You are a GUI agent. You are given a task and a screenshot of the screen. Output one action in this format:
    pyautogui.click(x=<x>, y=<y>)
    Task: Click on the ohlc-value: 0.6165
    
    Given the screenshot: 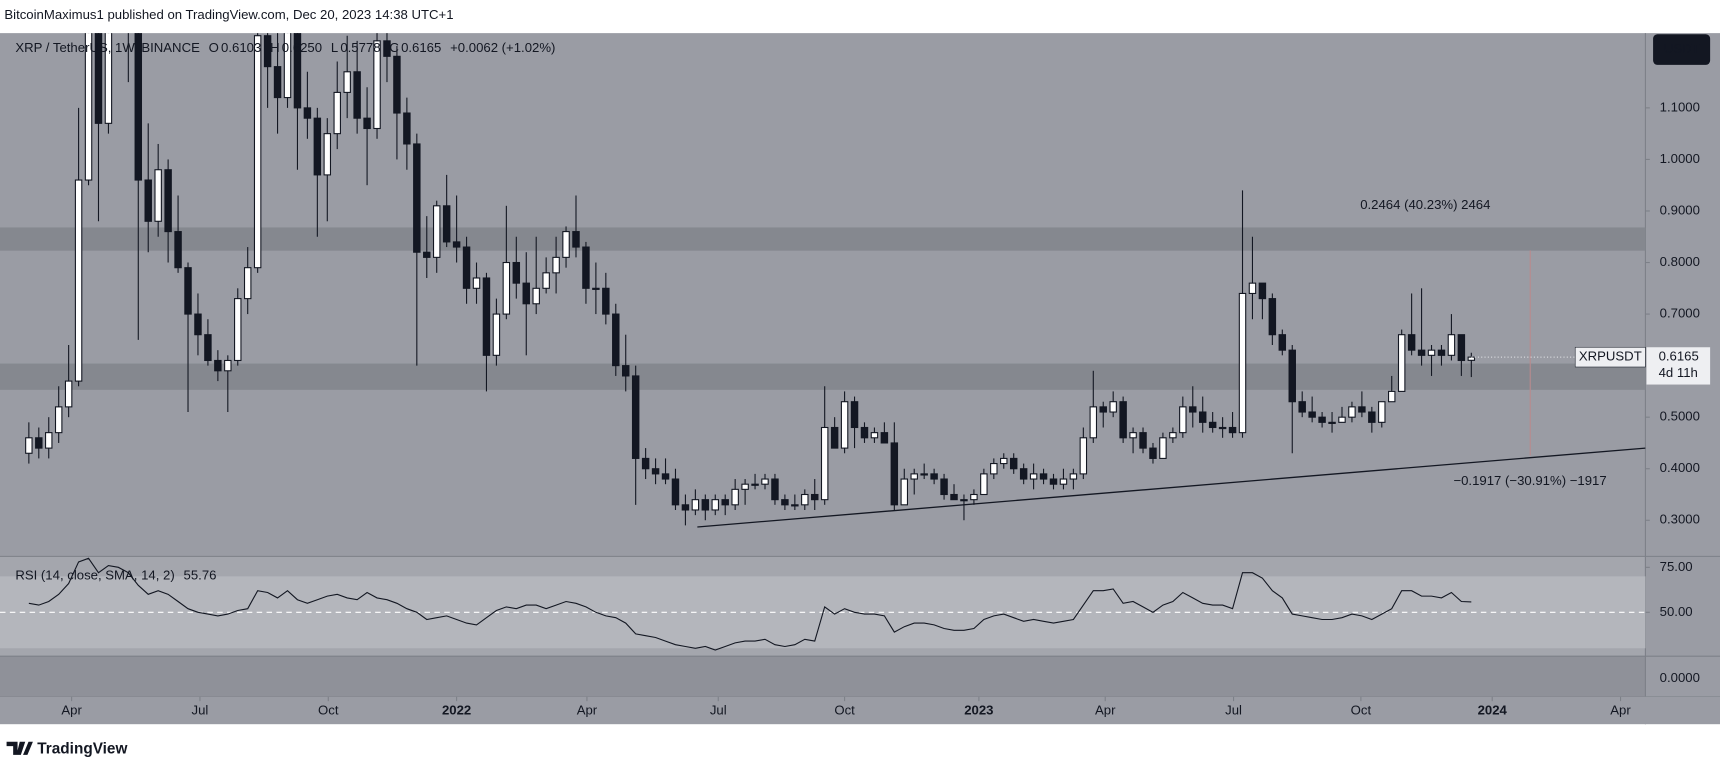 What is the action you would take?
    pyautogui.click(x=421, y=47)
    